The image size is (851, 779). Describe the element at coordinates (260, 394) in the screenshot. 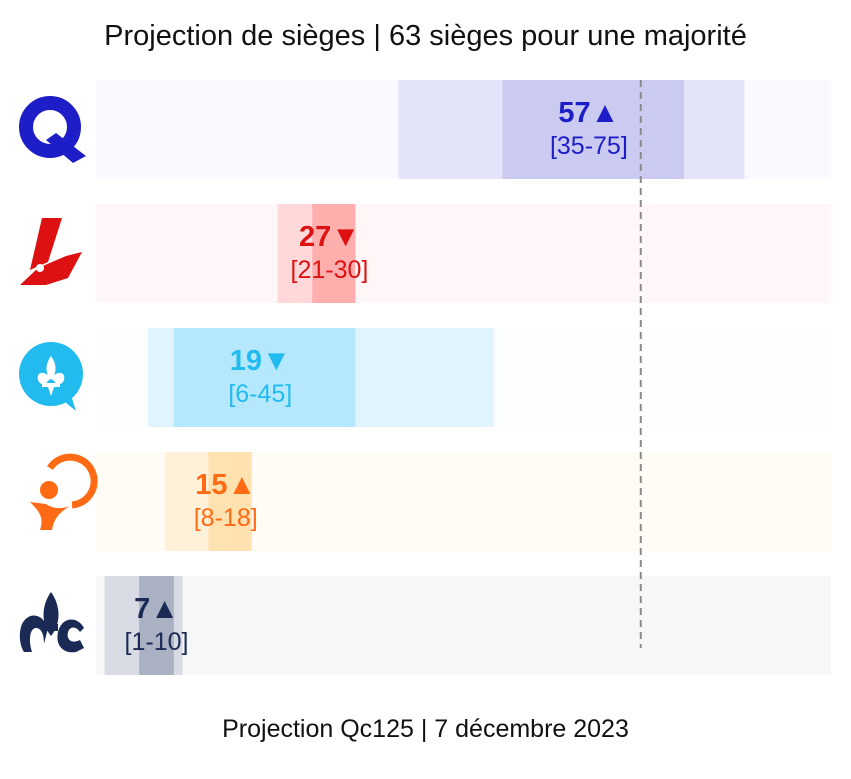

I see `seat-range-label: [6-45]` at that location.